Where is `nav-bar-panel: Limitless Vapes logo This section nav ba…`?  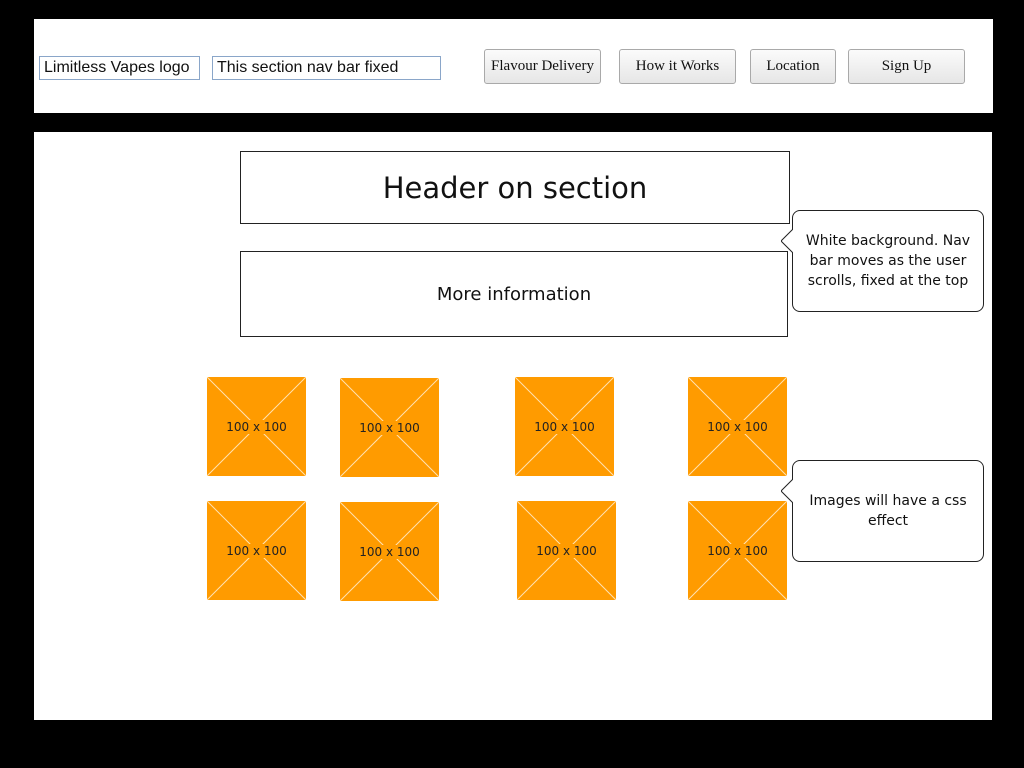
nav-bar-panel: Limitless Vapes logo This section nav ba… is located at coordinates (513, 66).